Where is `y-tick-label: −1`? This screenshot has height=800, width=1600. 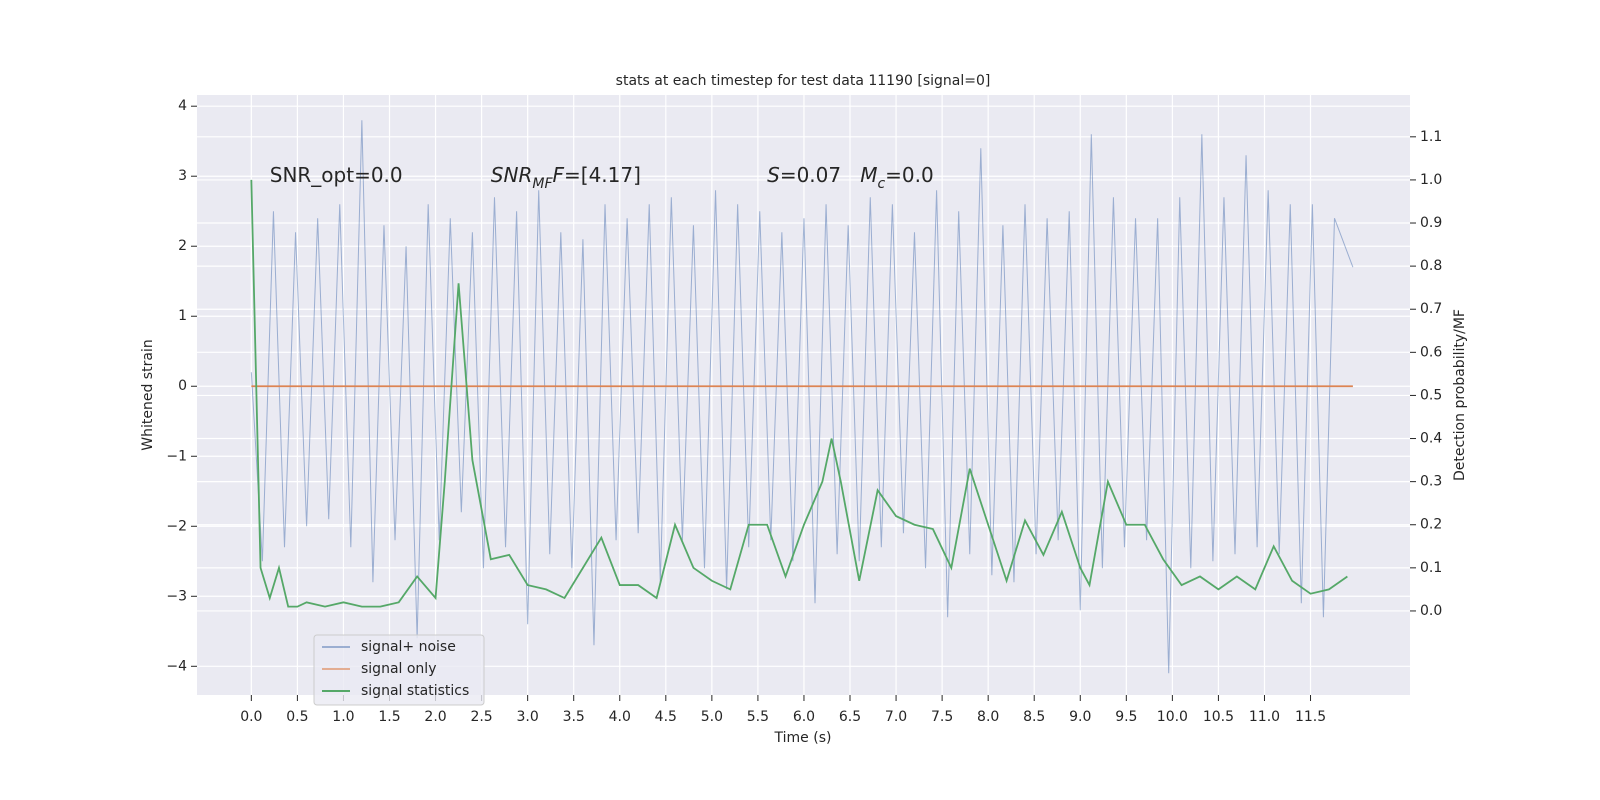 y-tick-label: −1 is located at coordinates (176, 456).